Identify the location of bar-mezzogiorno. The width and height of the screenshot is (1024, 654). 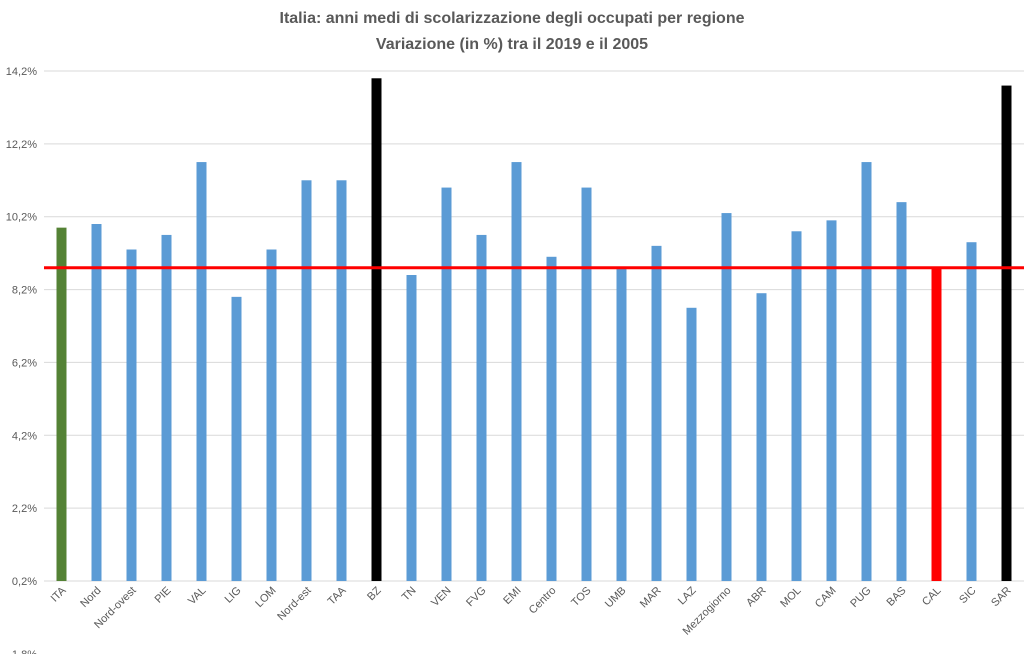
(726, 397).